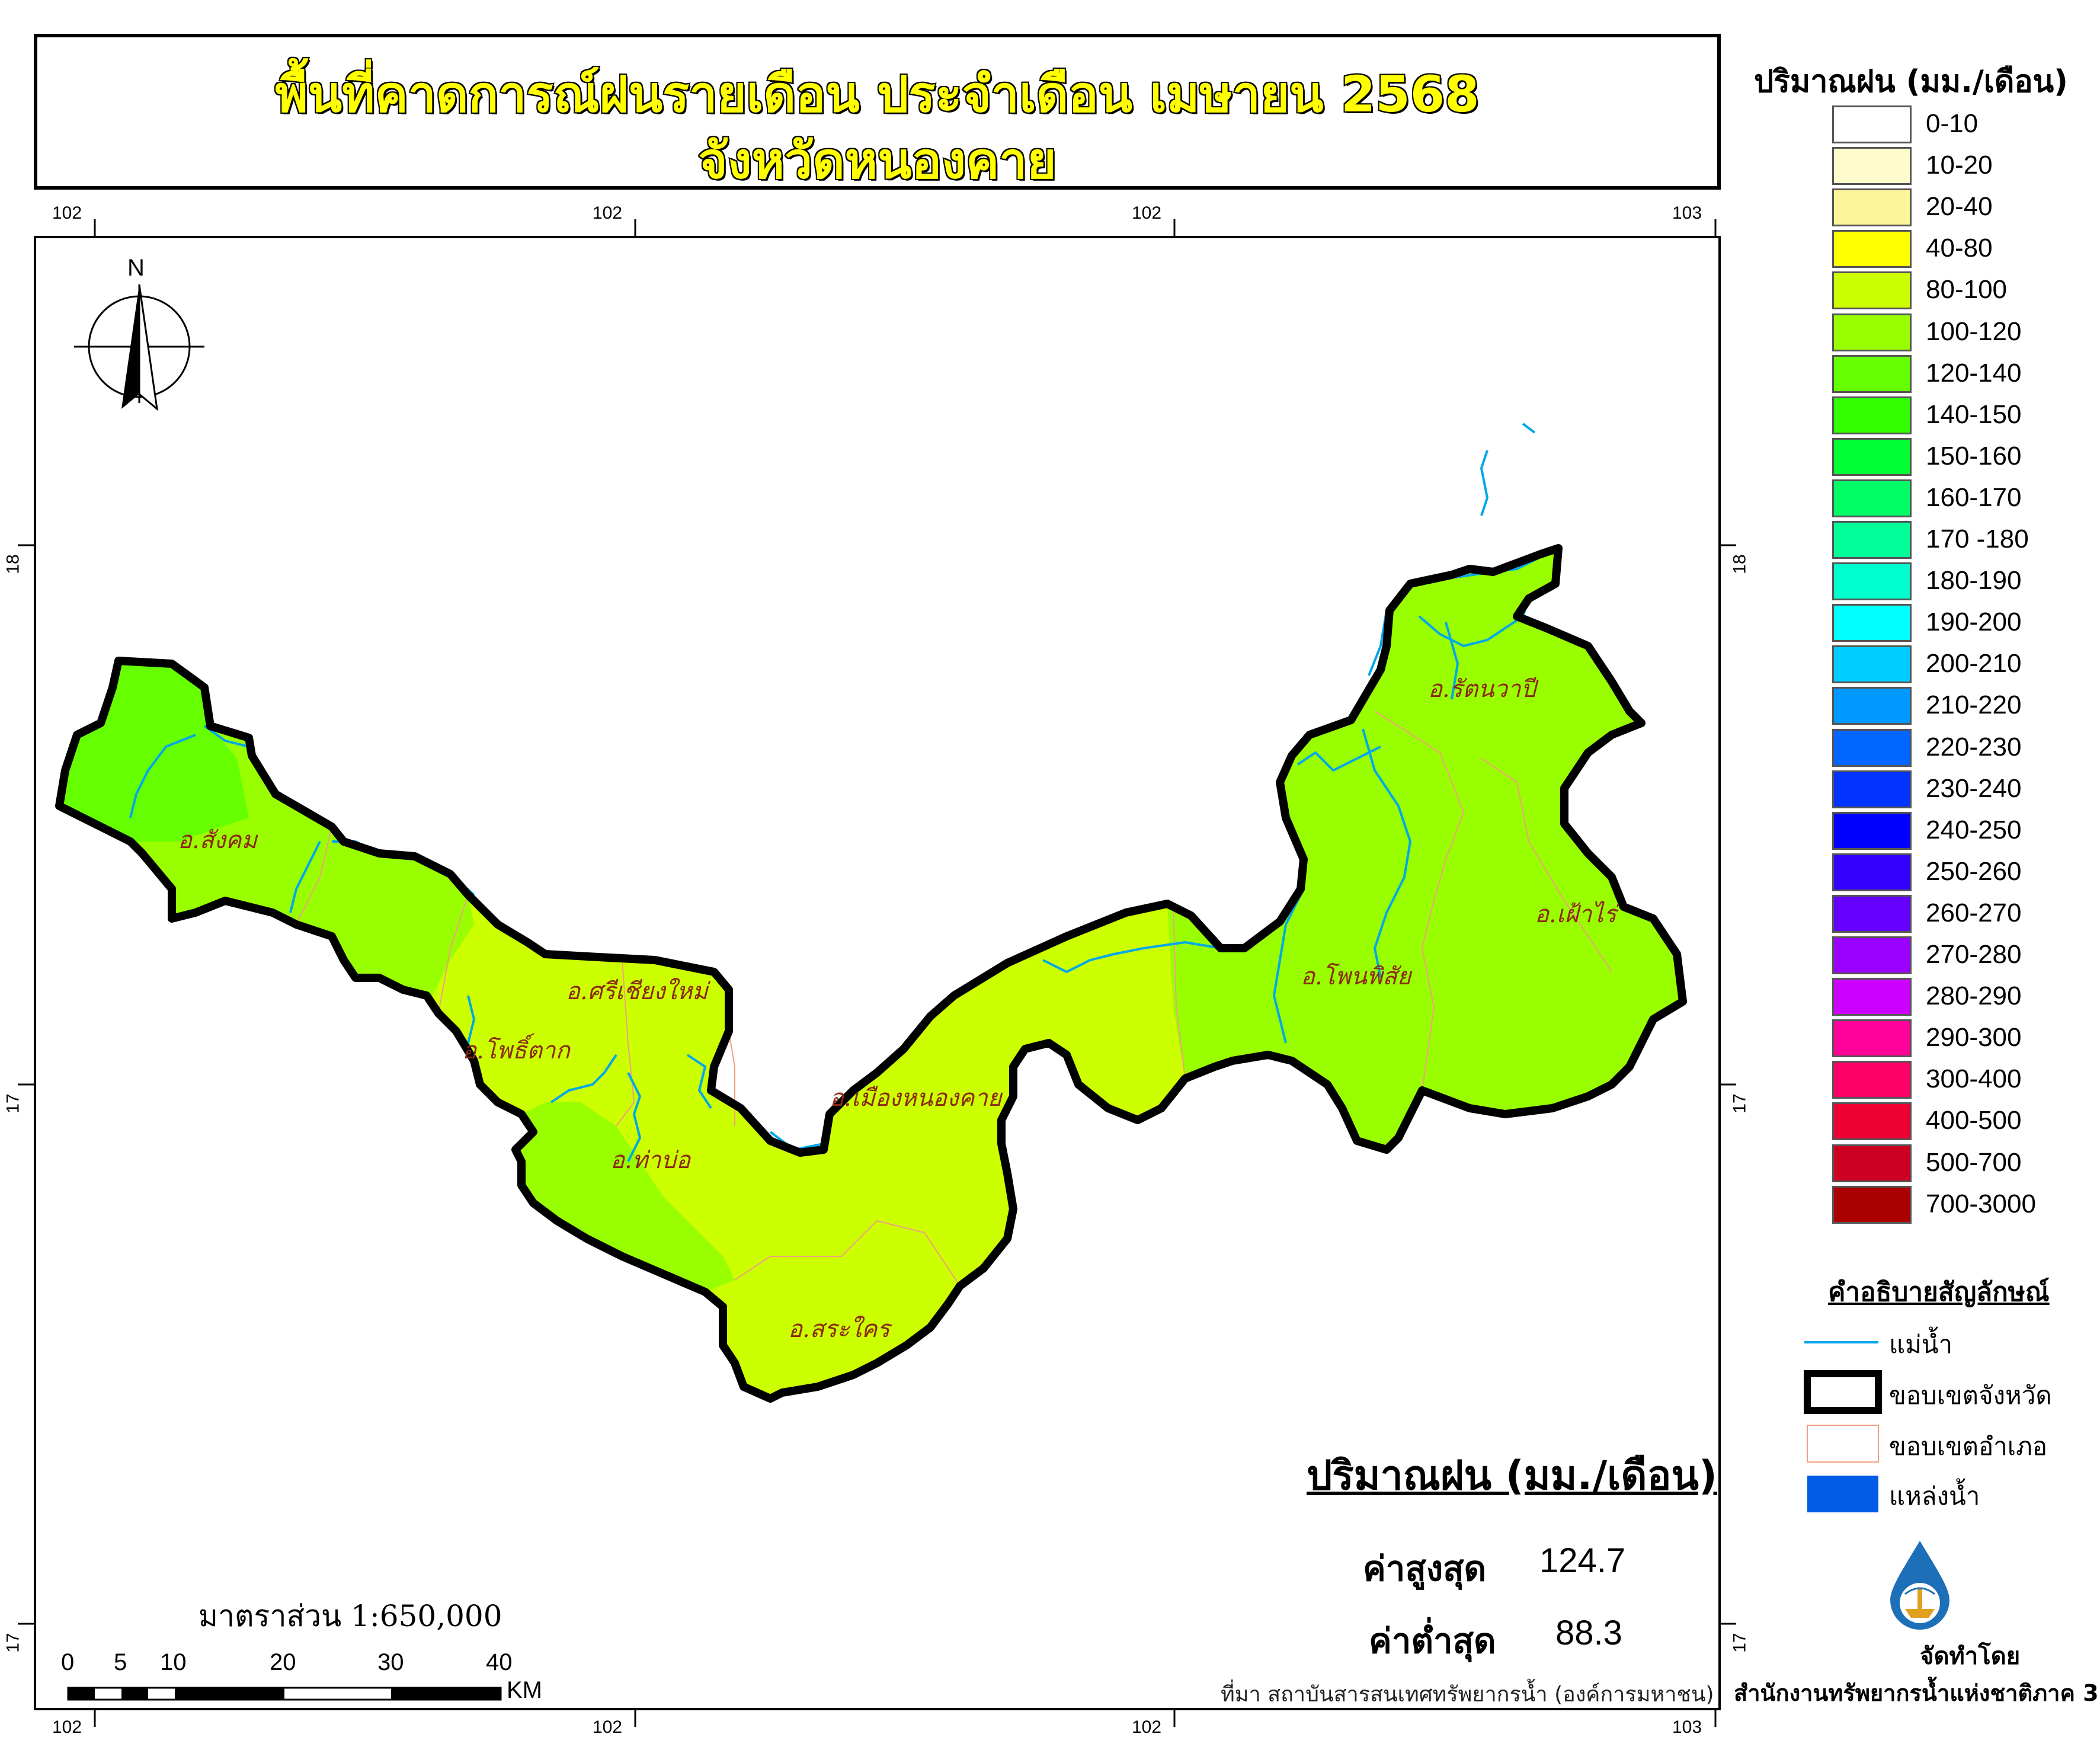 The height and width of the screenshot is (1750, 2100). Describe the element at coordinates (350, 1616) in the screenshot. I see `scale-text: มาตราส่วน 1:650,000` at that location.